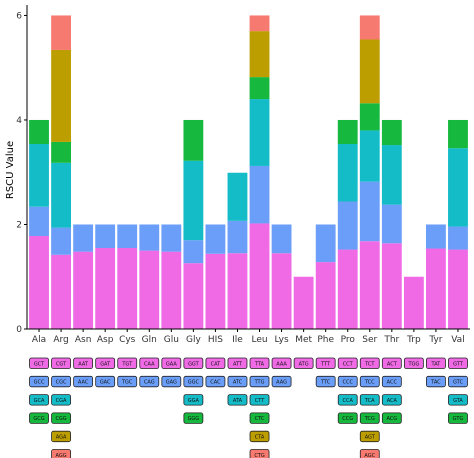 This screenshot has height=458, width=474. Describe the element at coordinates (61, 152) in the screenshot. I see `bar-segment-arg-cgg` at that location.